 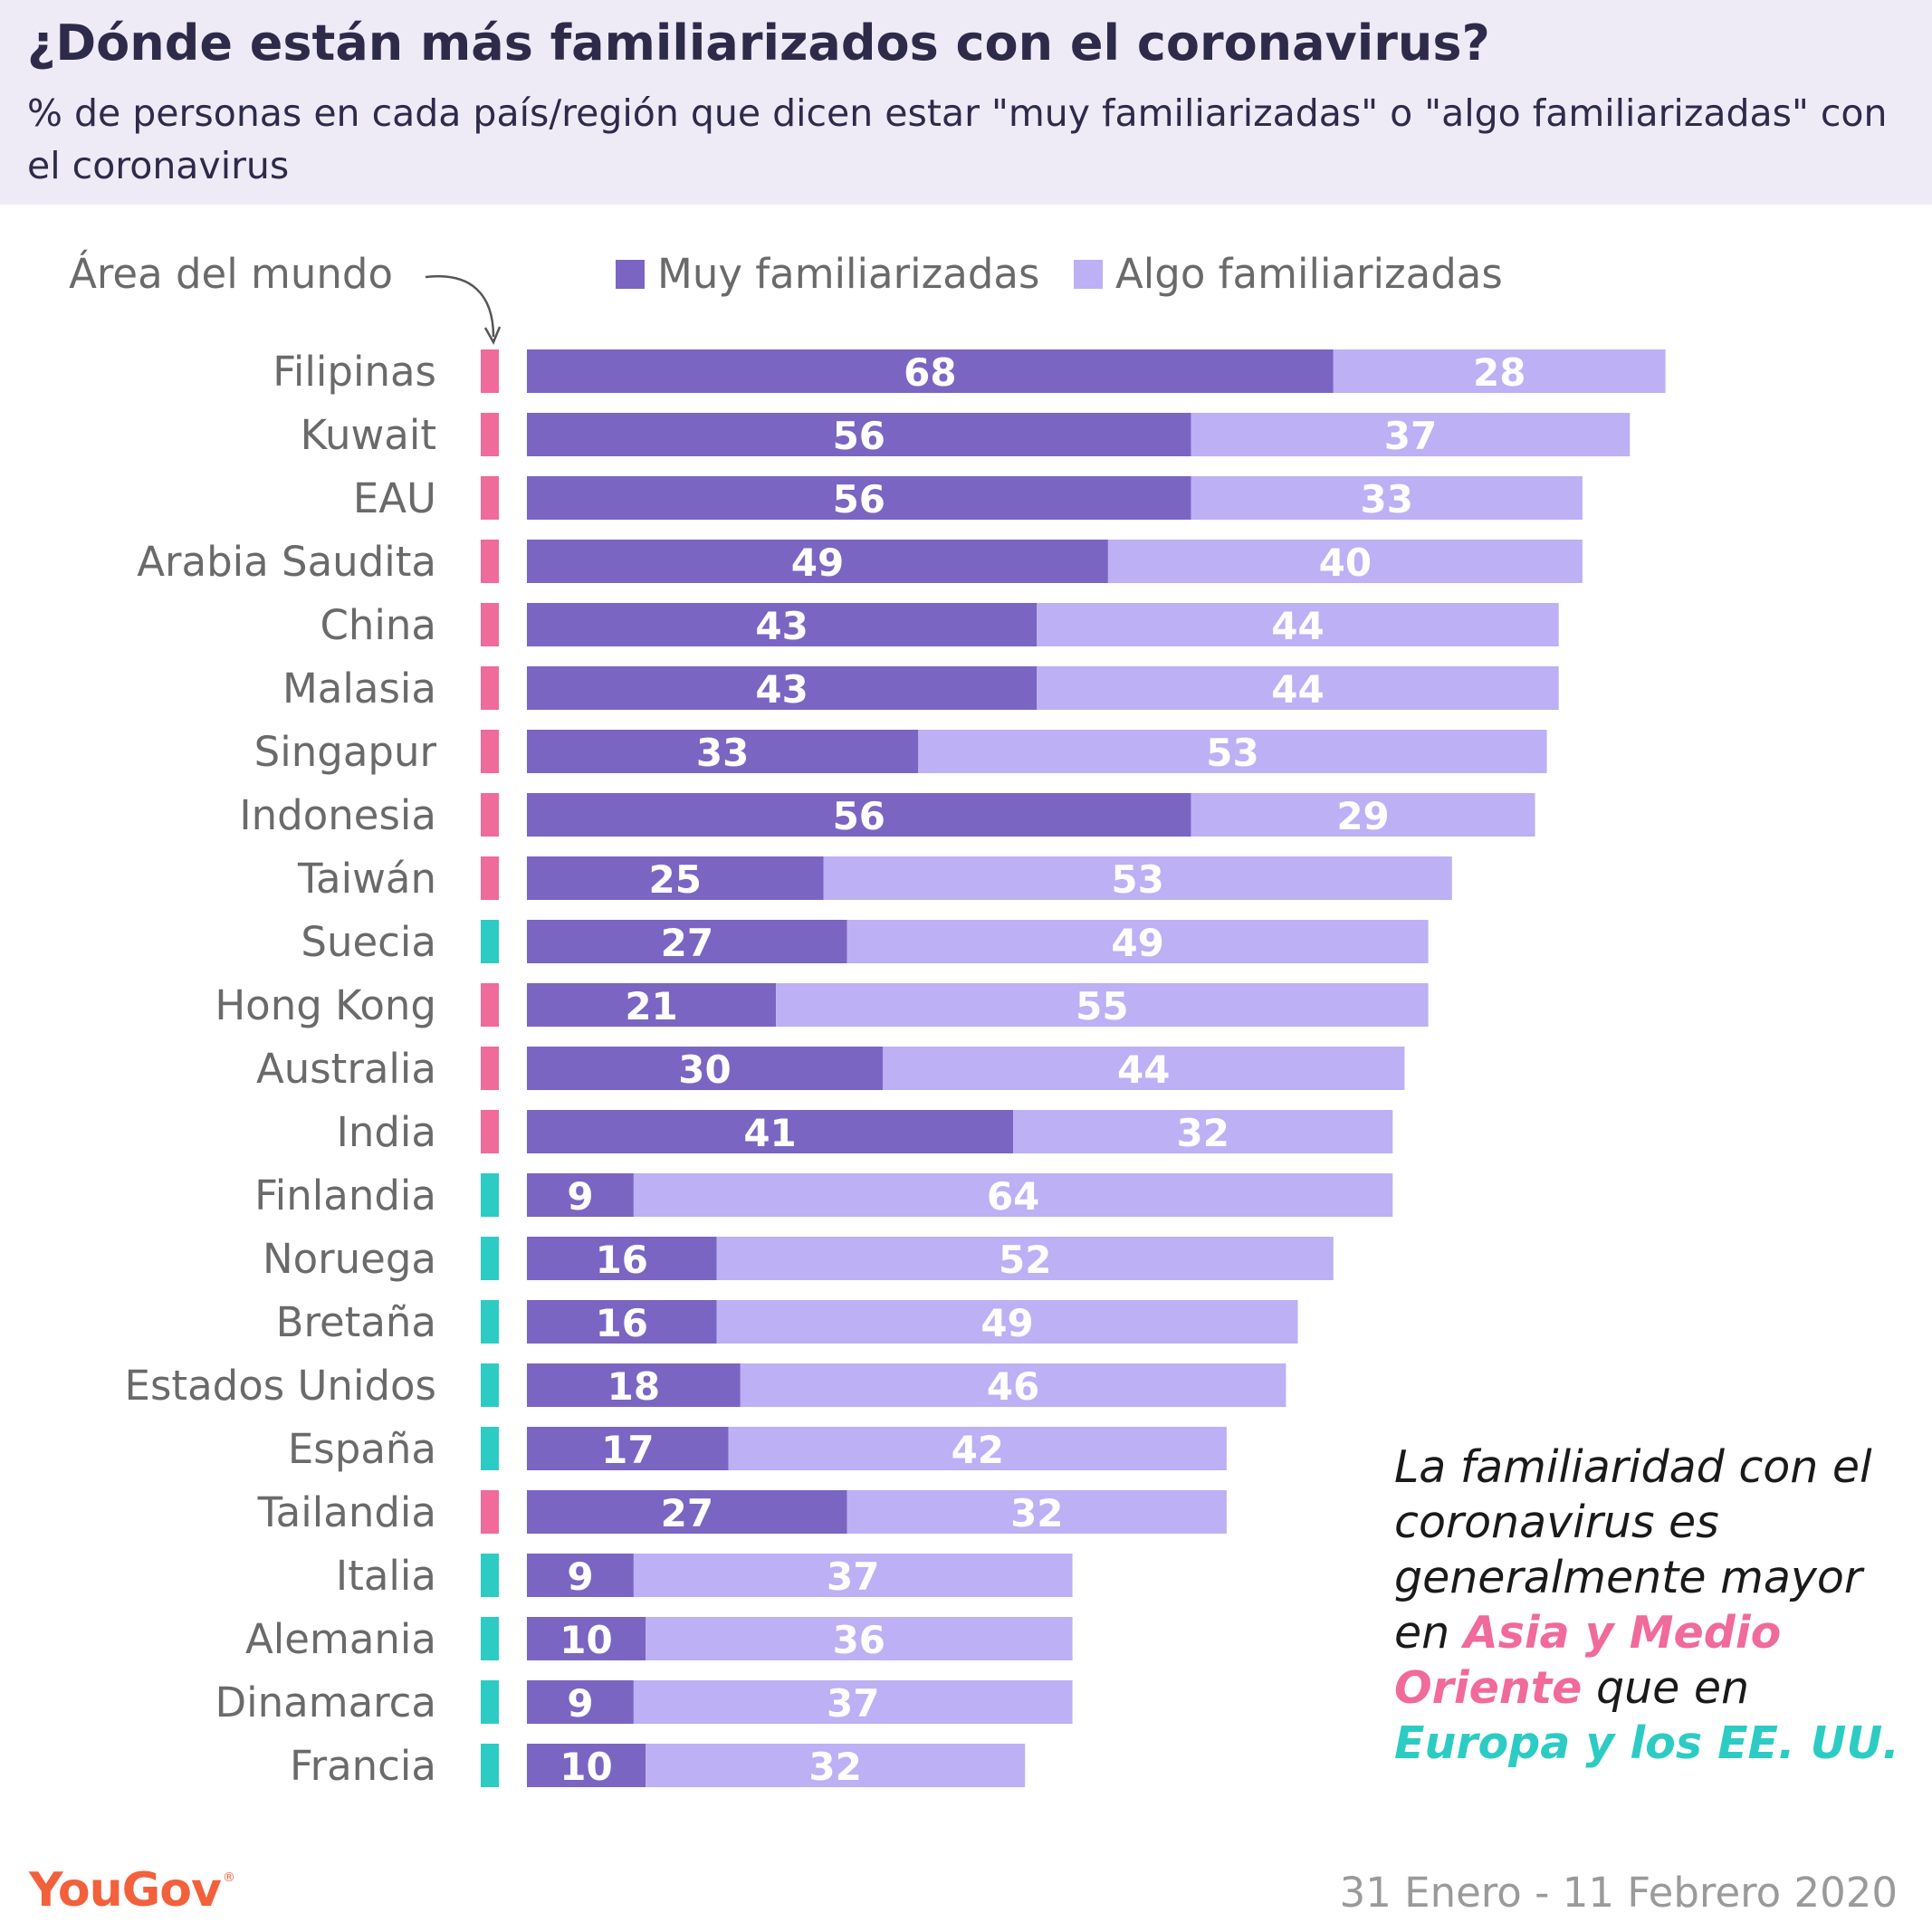 I want to click on legend-label-very: Muy familiarizadas, so click(x=848, y=274).